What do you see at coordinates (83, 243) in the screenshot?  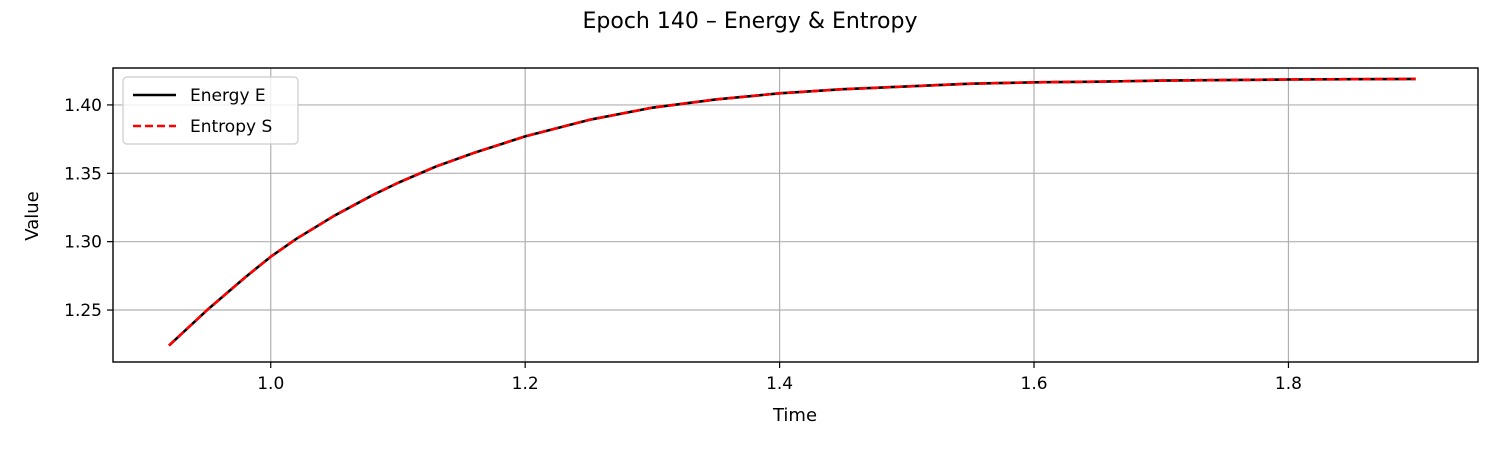 I see `y-tick-label: 1.30` at bounding box center [83, 243].